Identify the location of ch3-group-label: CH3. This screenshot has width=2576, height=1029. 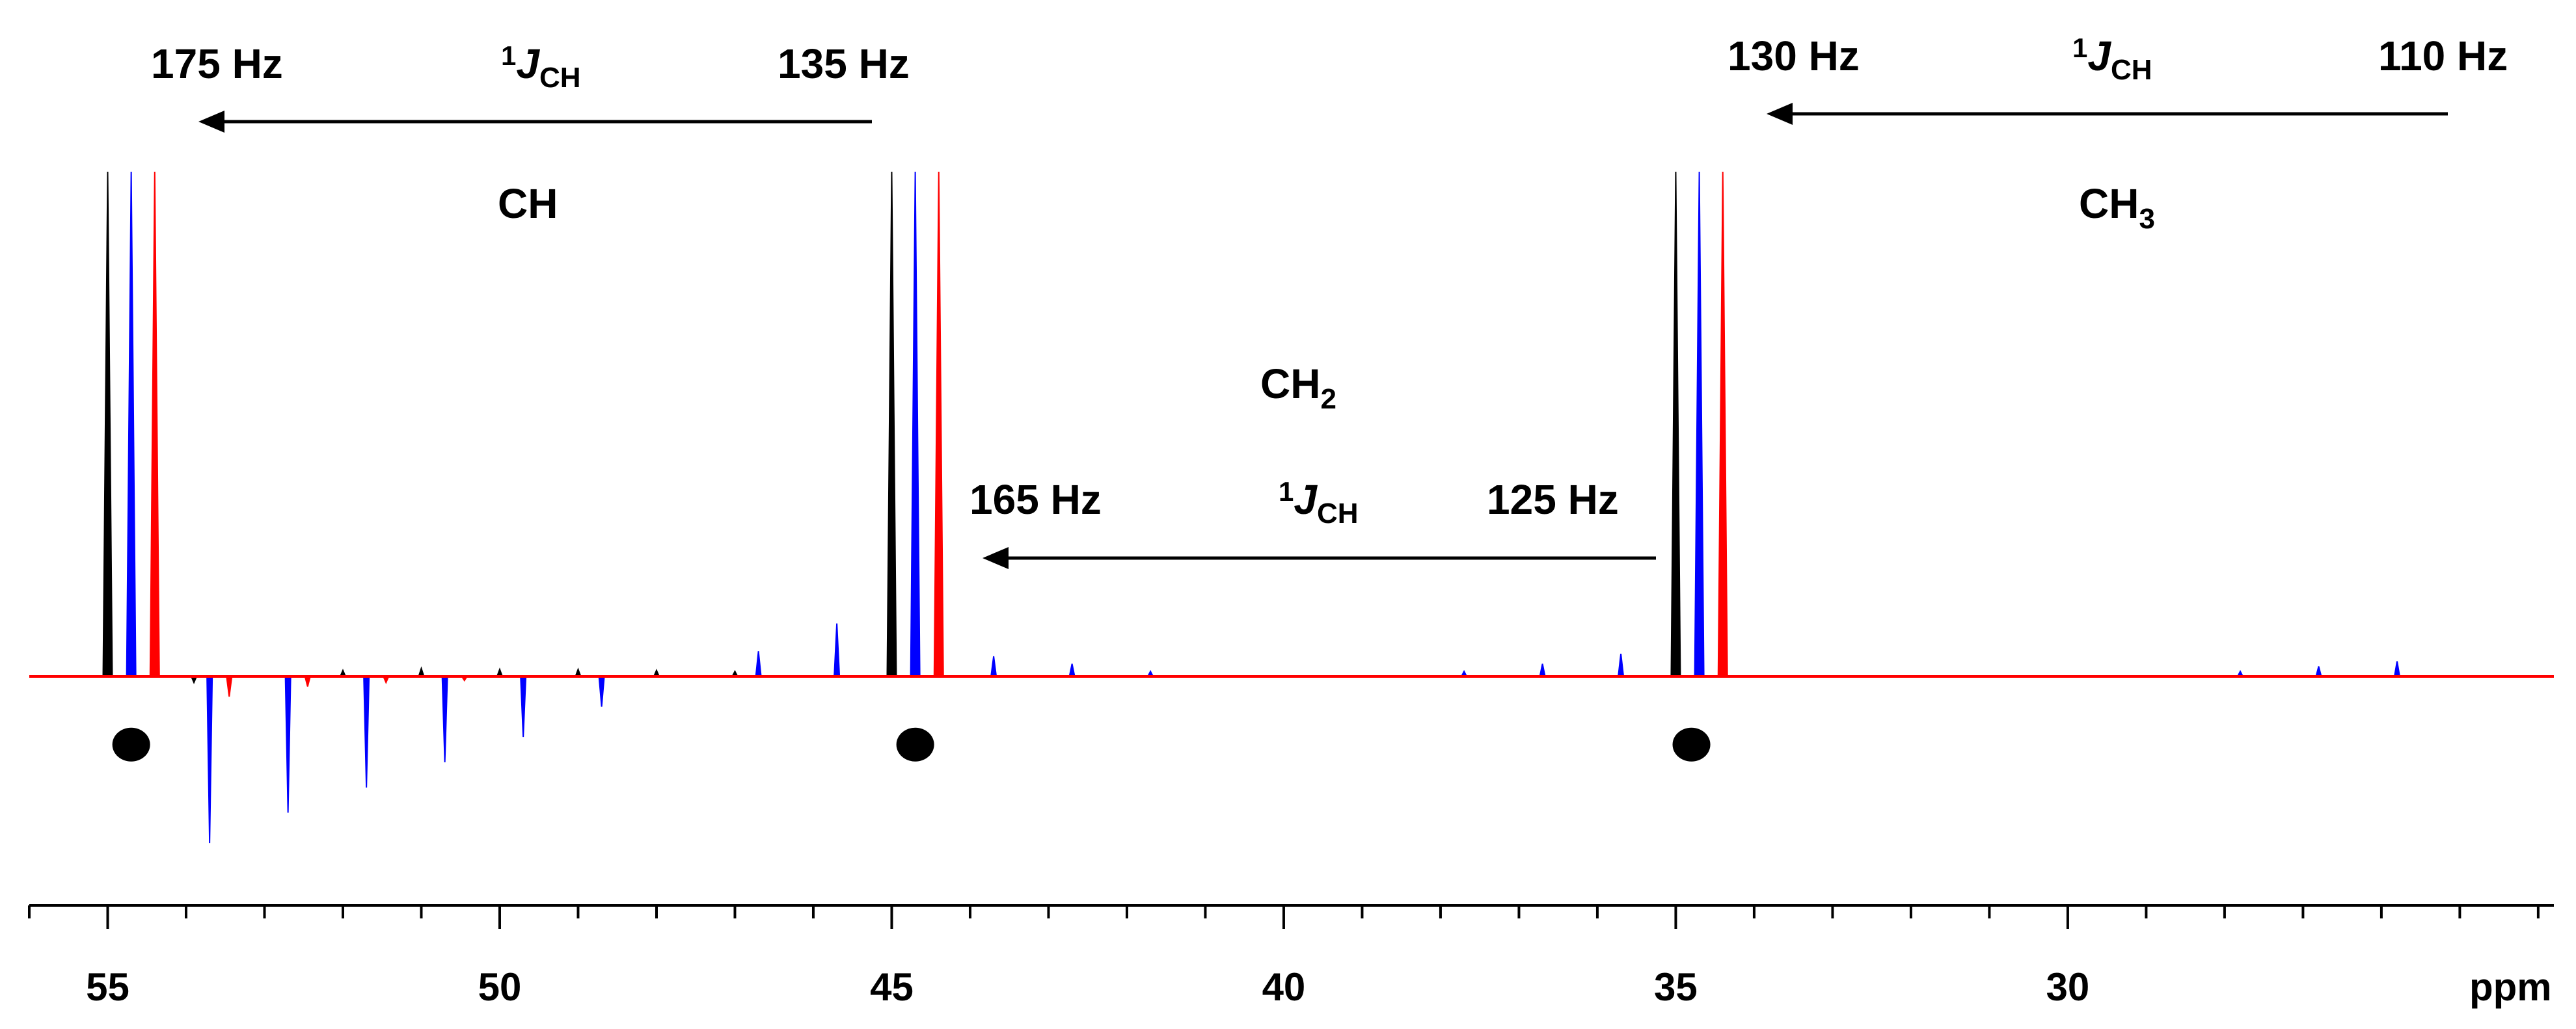
(2117, 207).